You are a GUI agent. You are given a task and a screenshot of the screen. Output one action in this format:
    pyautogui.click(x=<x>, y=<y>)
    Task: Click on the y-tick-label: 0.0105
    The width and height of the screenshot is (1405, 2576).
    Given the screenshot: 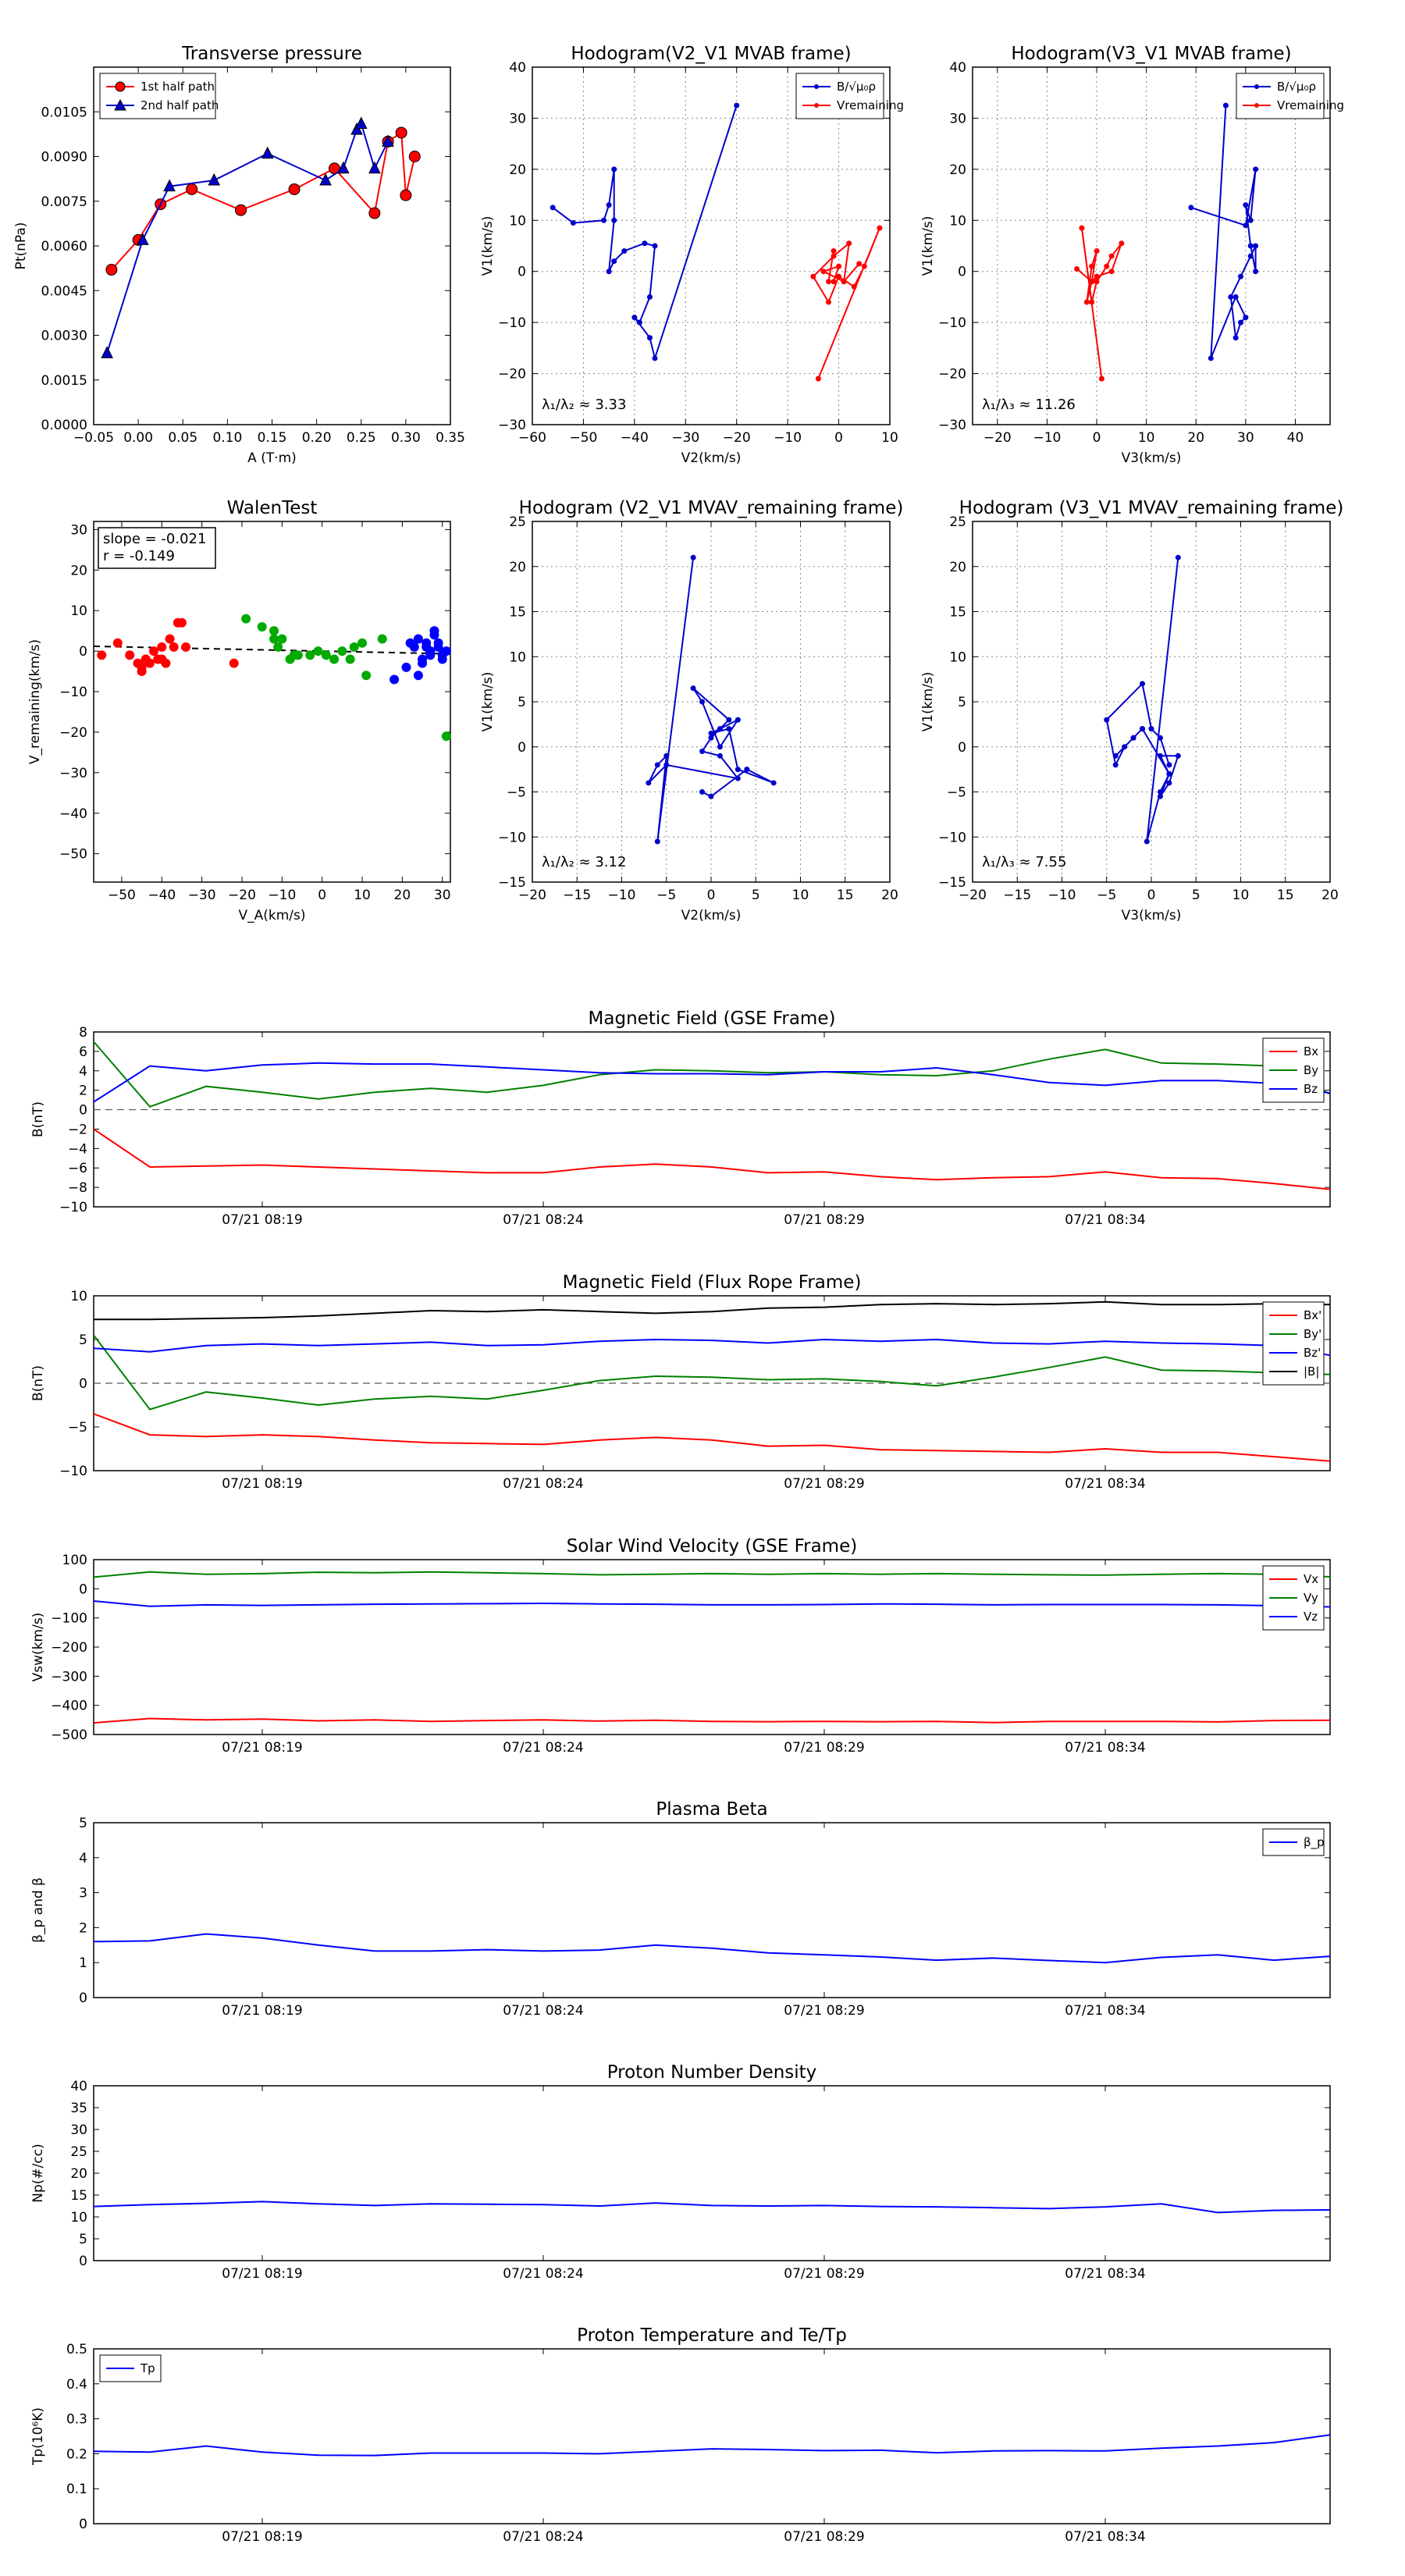 What is the action you would take?
    pyautogui.click(x=64, y=112)
    